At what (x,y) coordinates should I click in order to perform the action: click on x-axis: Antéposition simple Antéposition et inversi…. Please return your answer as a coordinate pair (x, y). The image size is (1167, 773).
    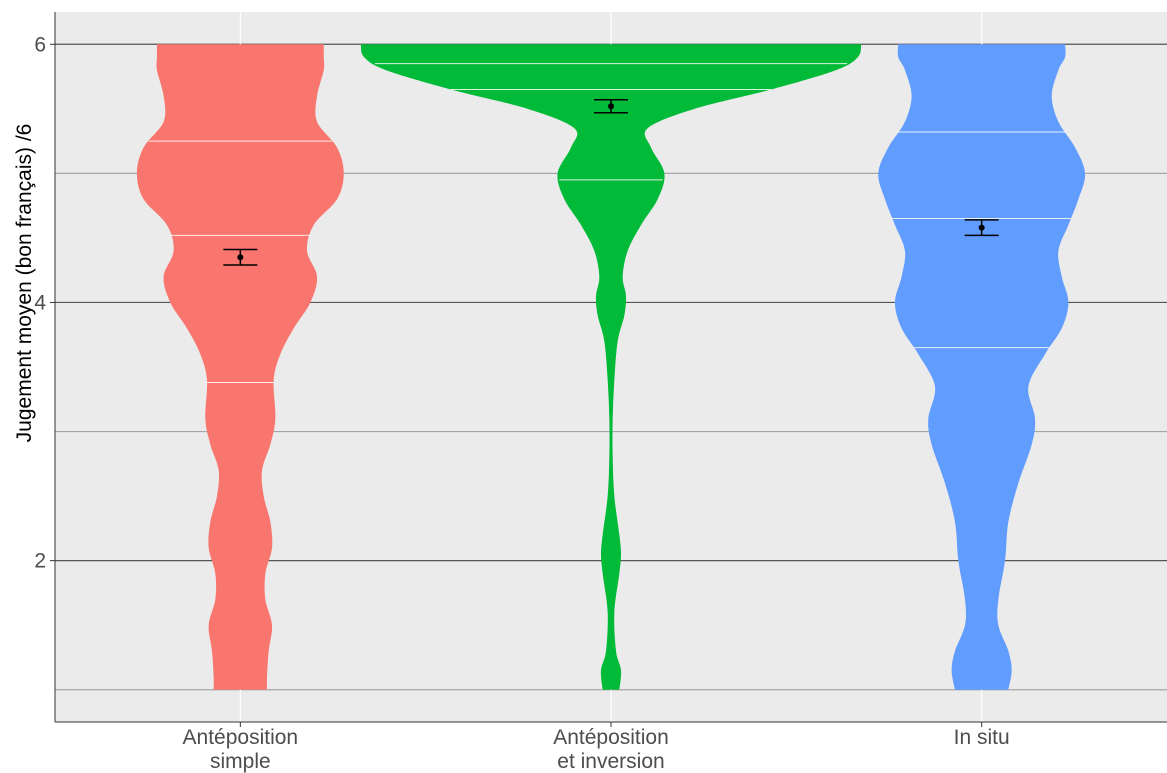
    Looking at the image, I should click on (611, 747).